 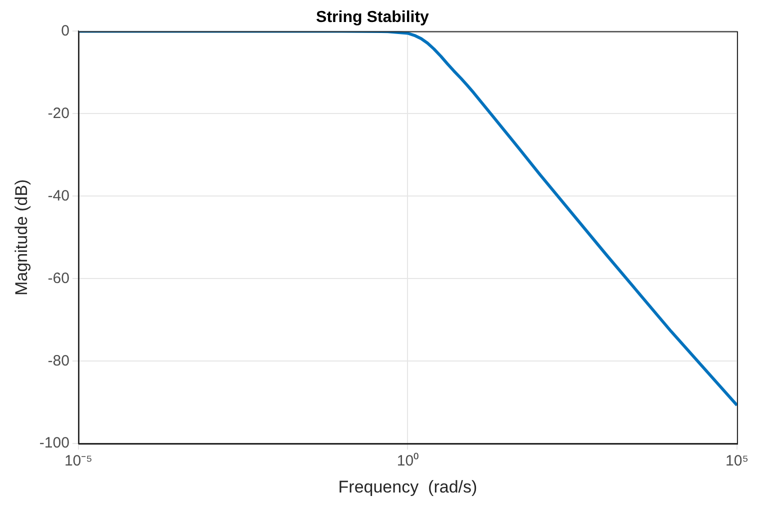 What do you see at coordinates (21, 237) in the screenshot?
I see `y-axis-title: Magnitude (dB)` at bounding box center [21, 237].